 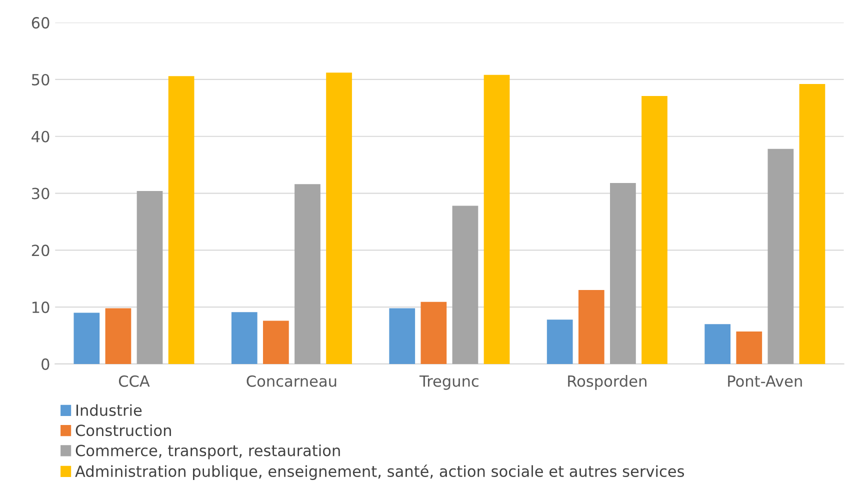 What do you see at coordinates (41, 194) in the screenshot?
I see `y-tick-label: 30` at bounding box center [41, 194].